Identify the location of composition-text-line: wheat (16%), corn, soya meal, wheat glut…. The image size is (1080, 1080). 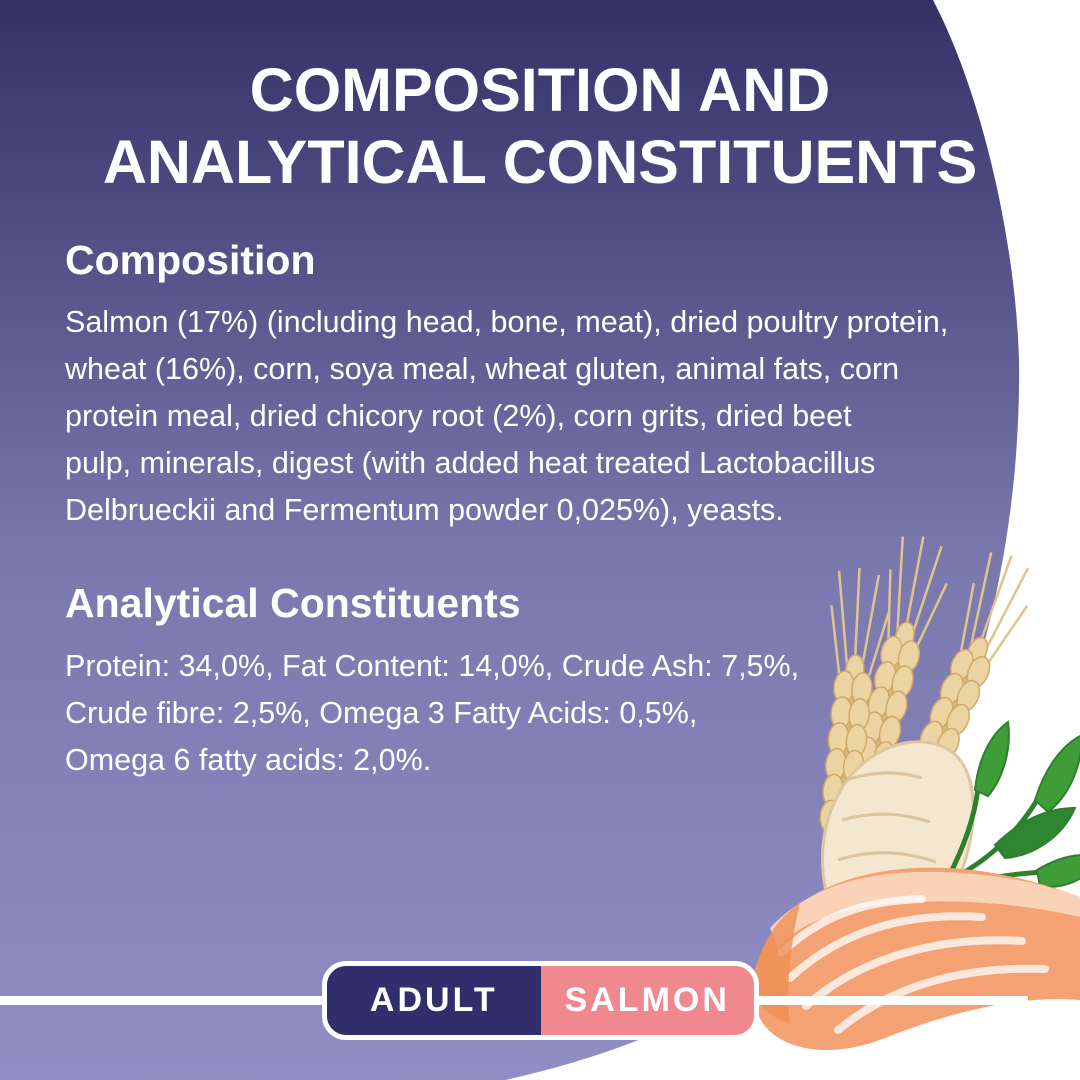
(482, 369).